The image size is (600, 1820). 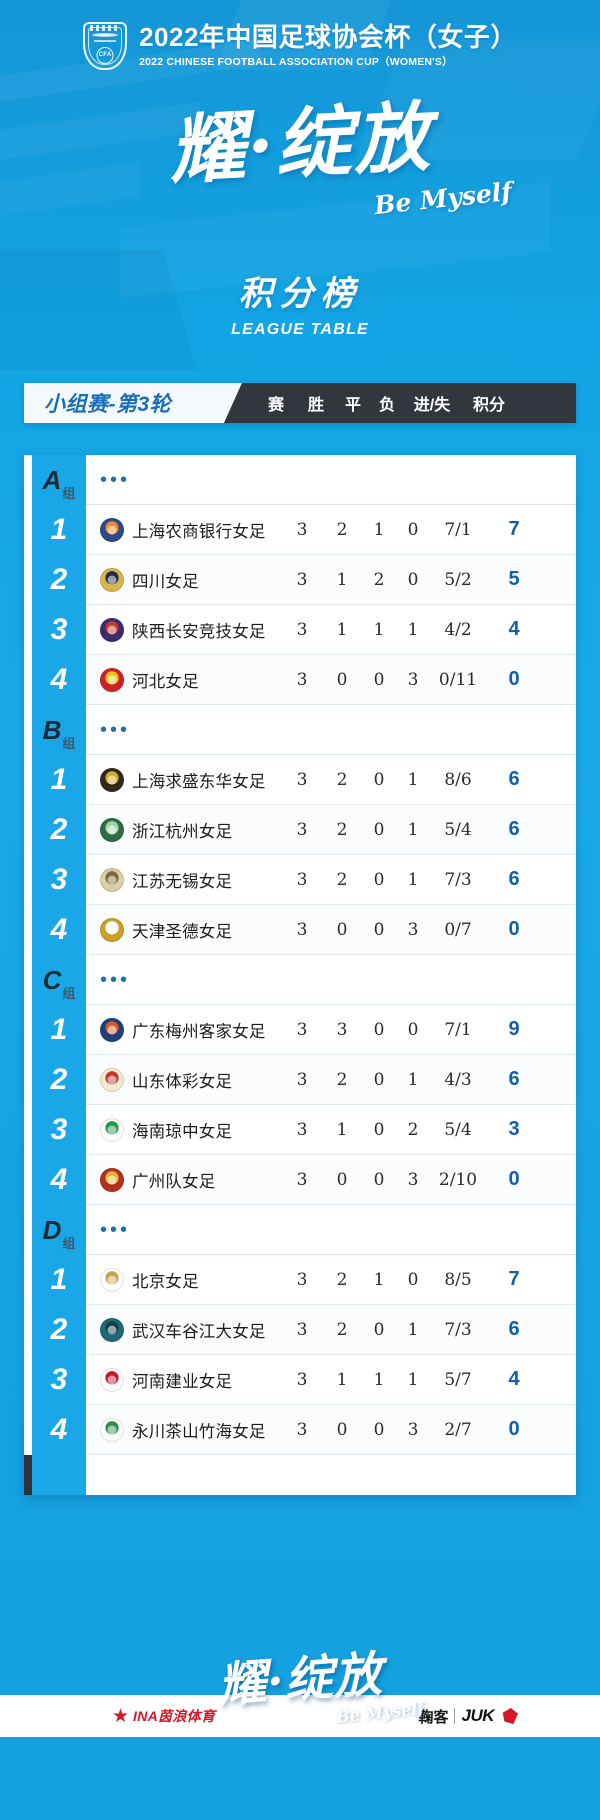 I want to click on table-row: 3 河南建业女足 3 1 1 1 5/7 4, so click(x=300, y=1380).